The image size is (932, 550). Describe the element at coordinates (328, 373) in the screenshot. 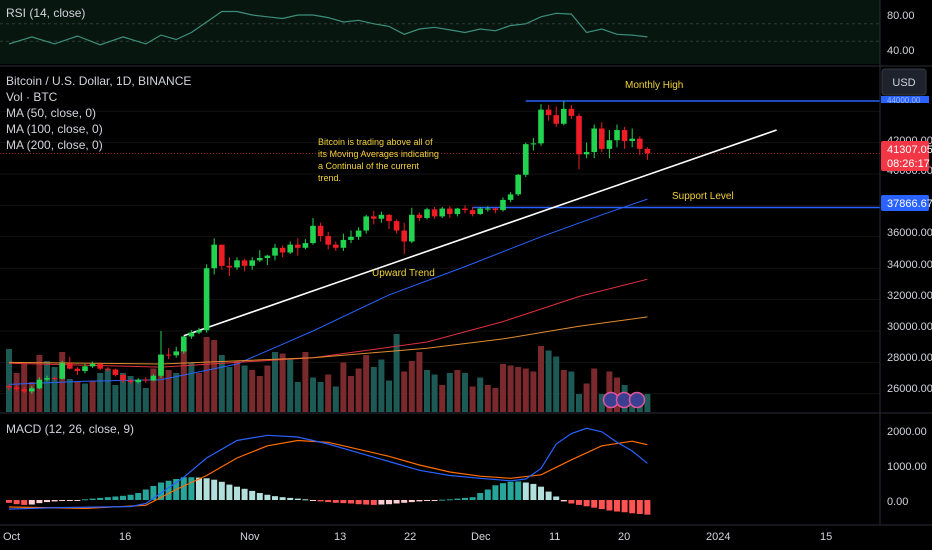

I see `volume-layer` at that location.